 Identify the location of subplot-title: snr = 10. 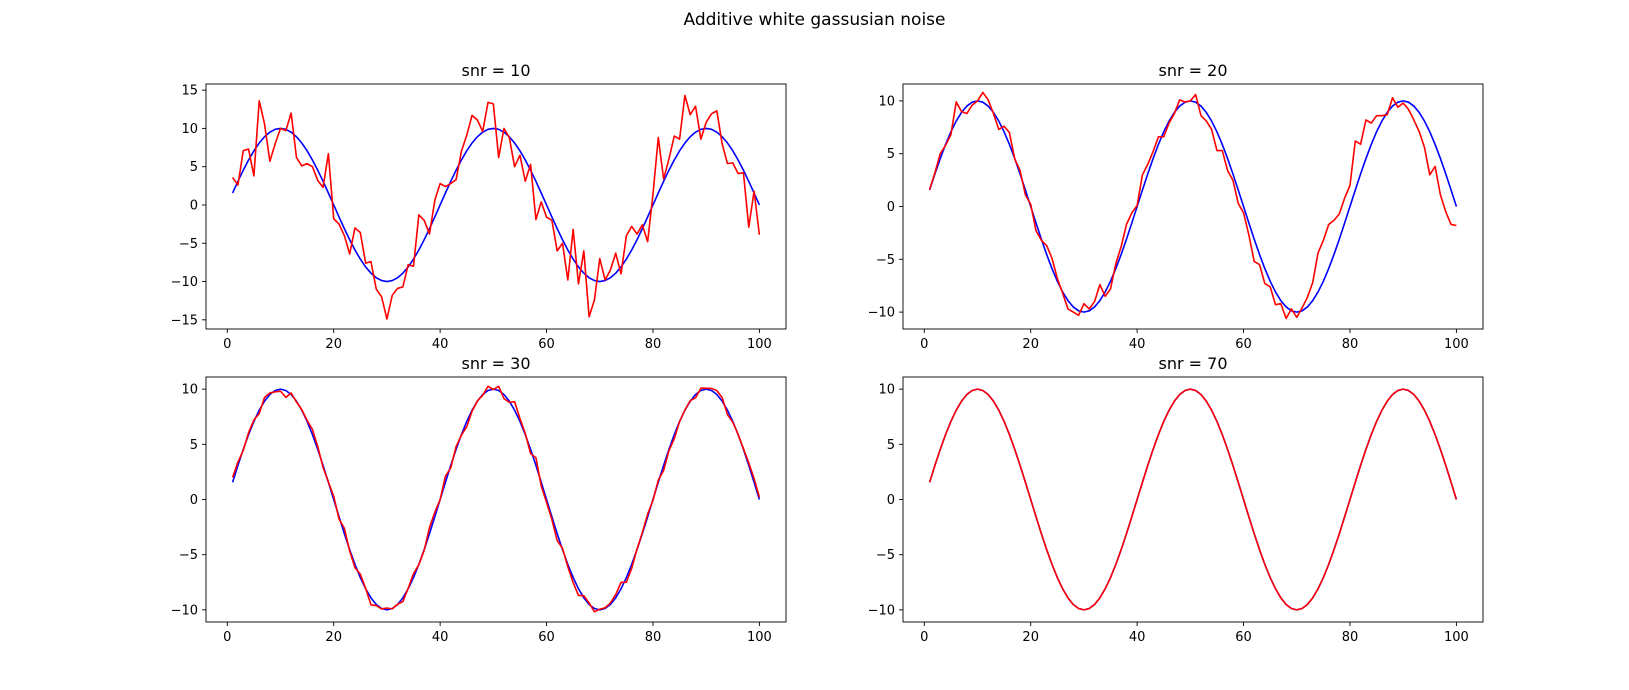
(496, 70).